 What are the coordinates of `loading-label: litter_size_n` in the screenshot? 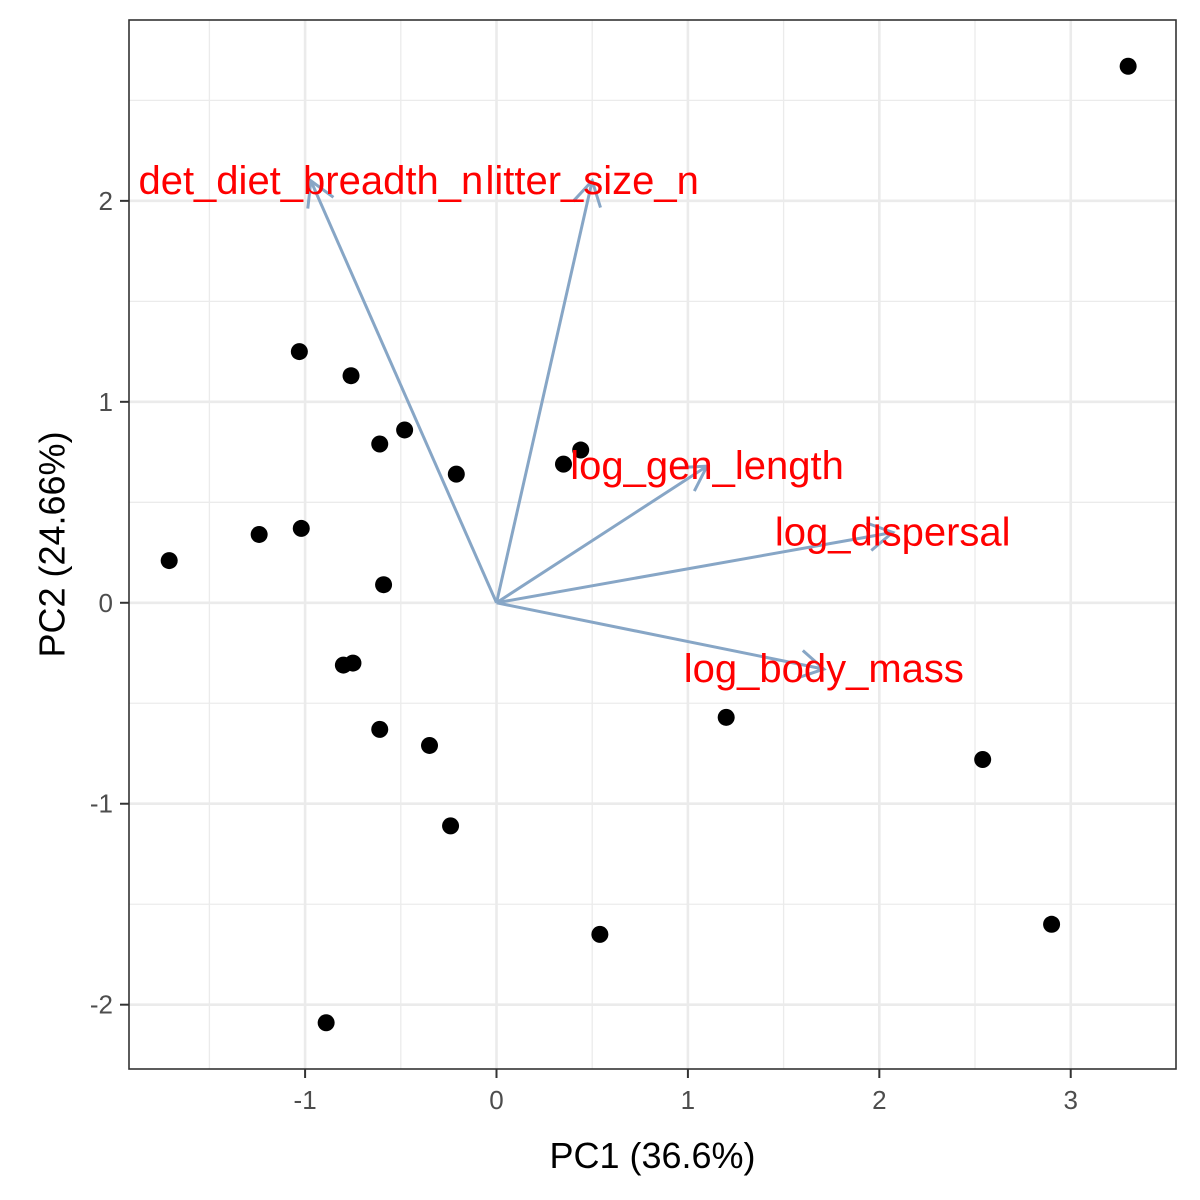 It's located at (591, 181).